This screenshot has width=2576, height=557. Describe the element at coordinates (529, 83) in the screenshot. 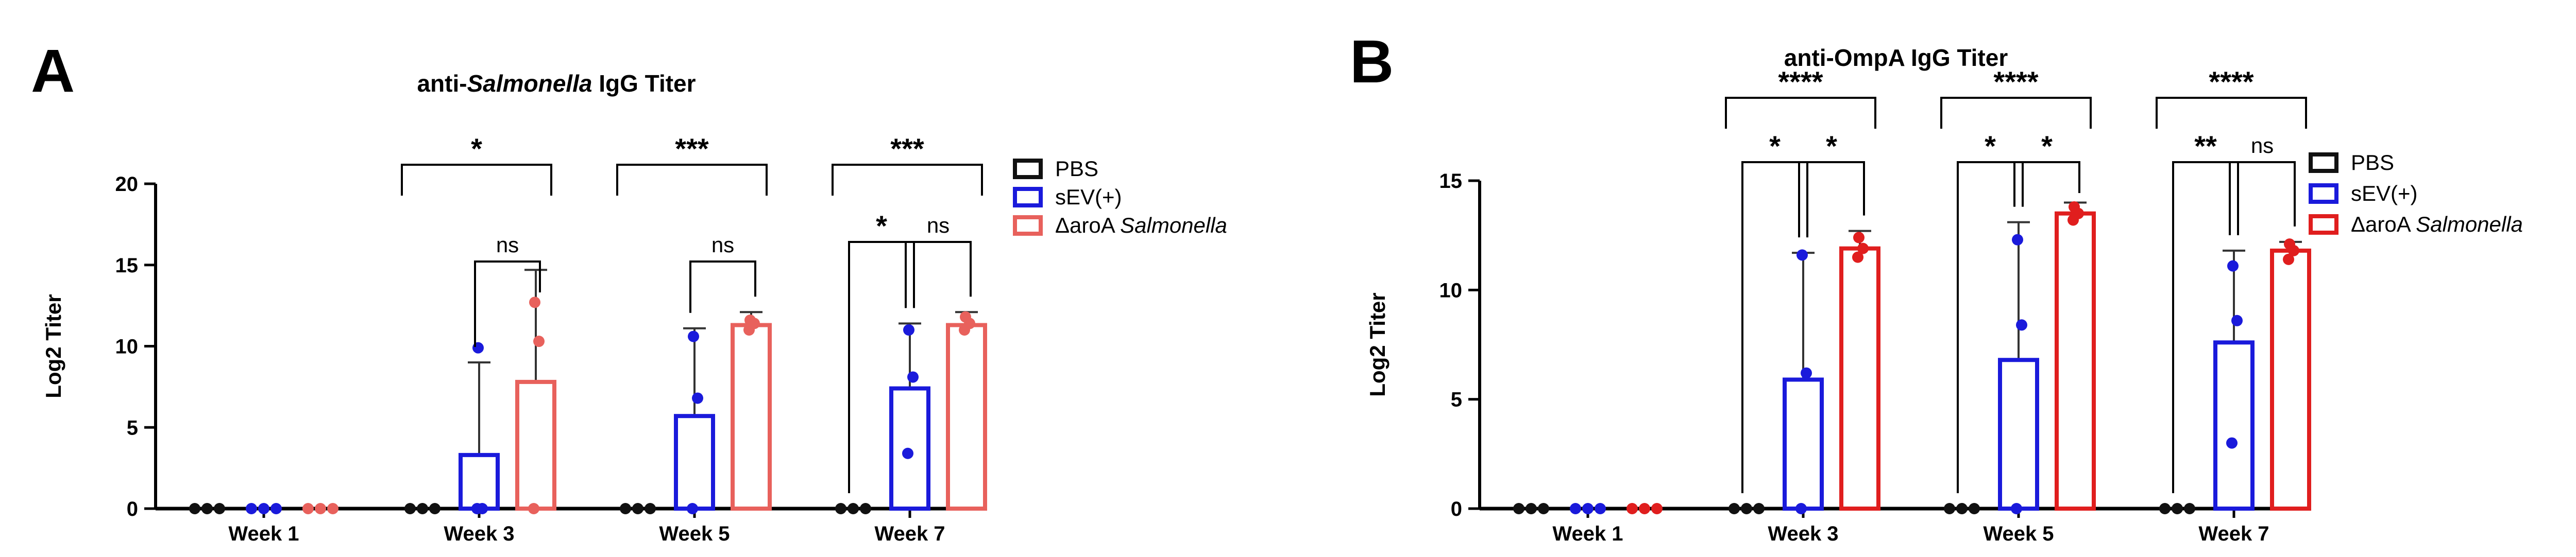

I see `chart-title-part: Salmonella` at that location.